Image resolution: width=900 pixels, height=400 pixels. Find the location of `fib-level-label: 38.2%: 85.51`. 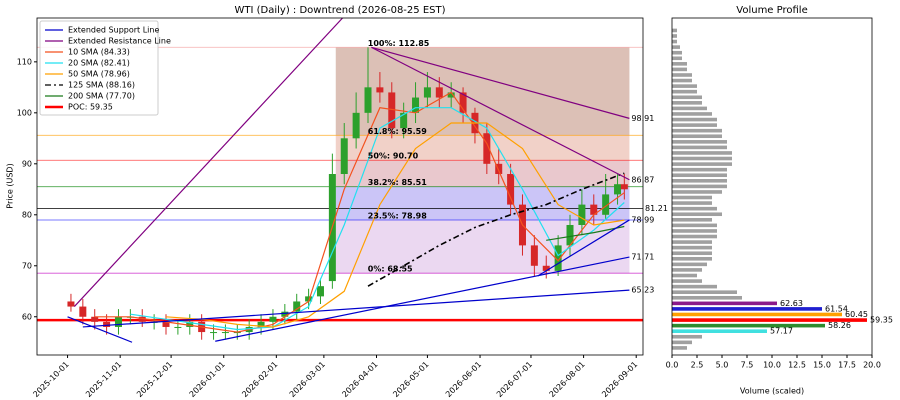

fib-level-label: 38.2%: 85.51 is located at coordinates (397, 182).